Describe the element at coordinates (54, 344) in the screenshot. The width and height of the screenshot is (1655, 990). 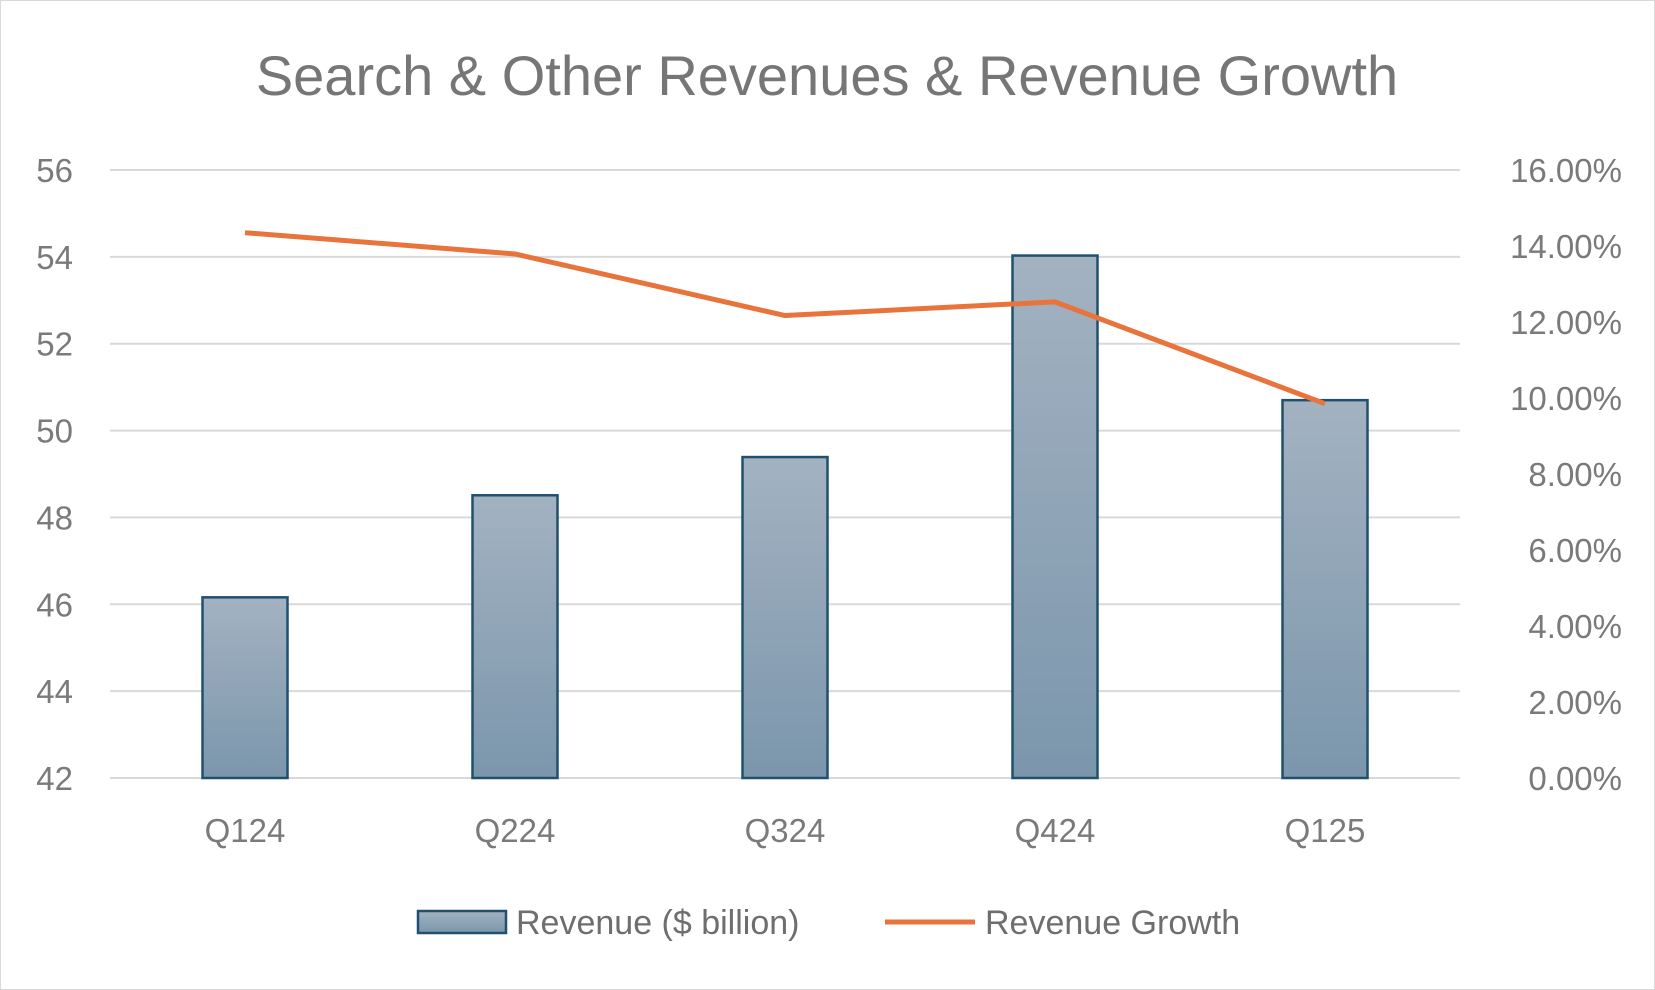
I see `left-tick-label: 52` at that location.